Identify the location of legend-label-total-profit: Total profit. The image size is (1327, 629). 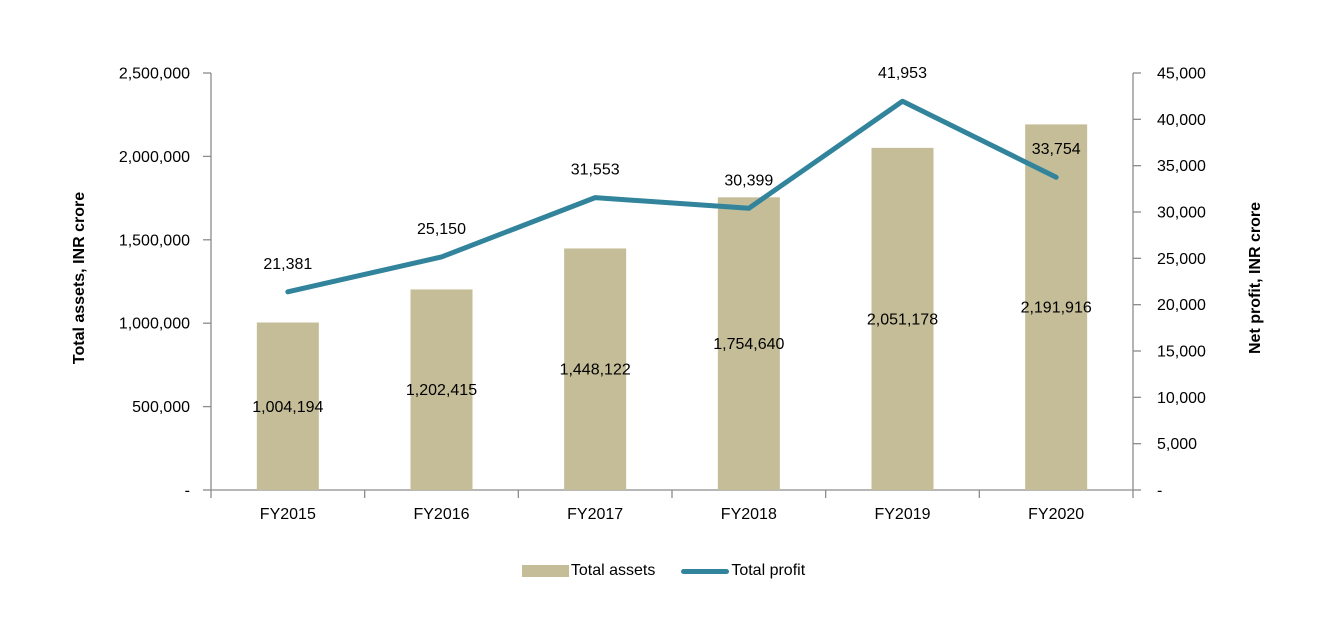
(768, 570).